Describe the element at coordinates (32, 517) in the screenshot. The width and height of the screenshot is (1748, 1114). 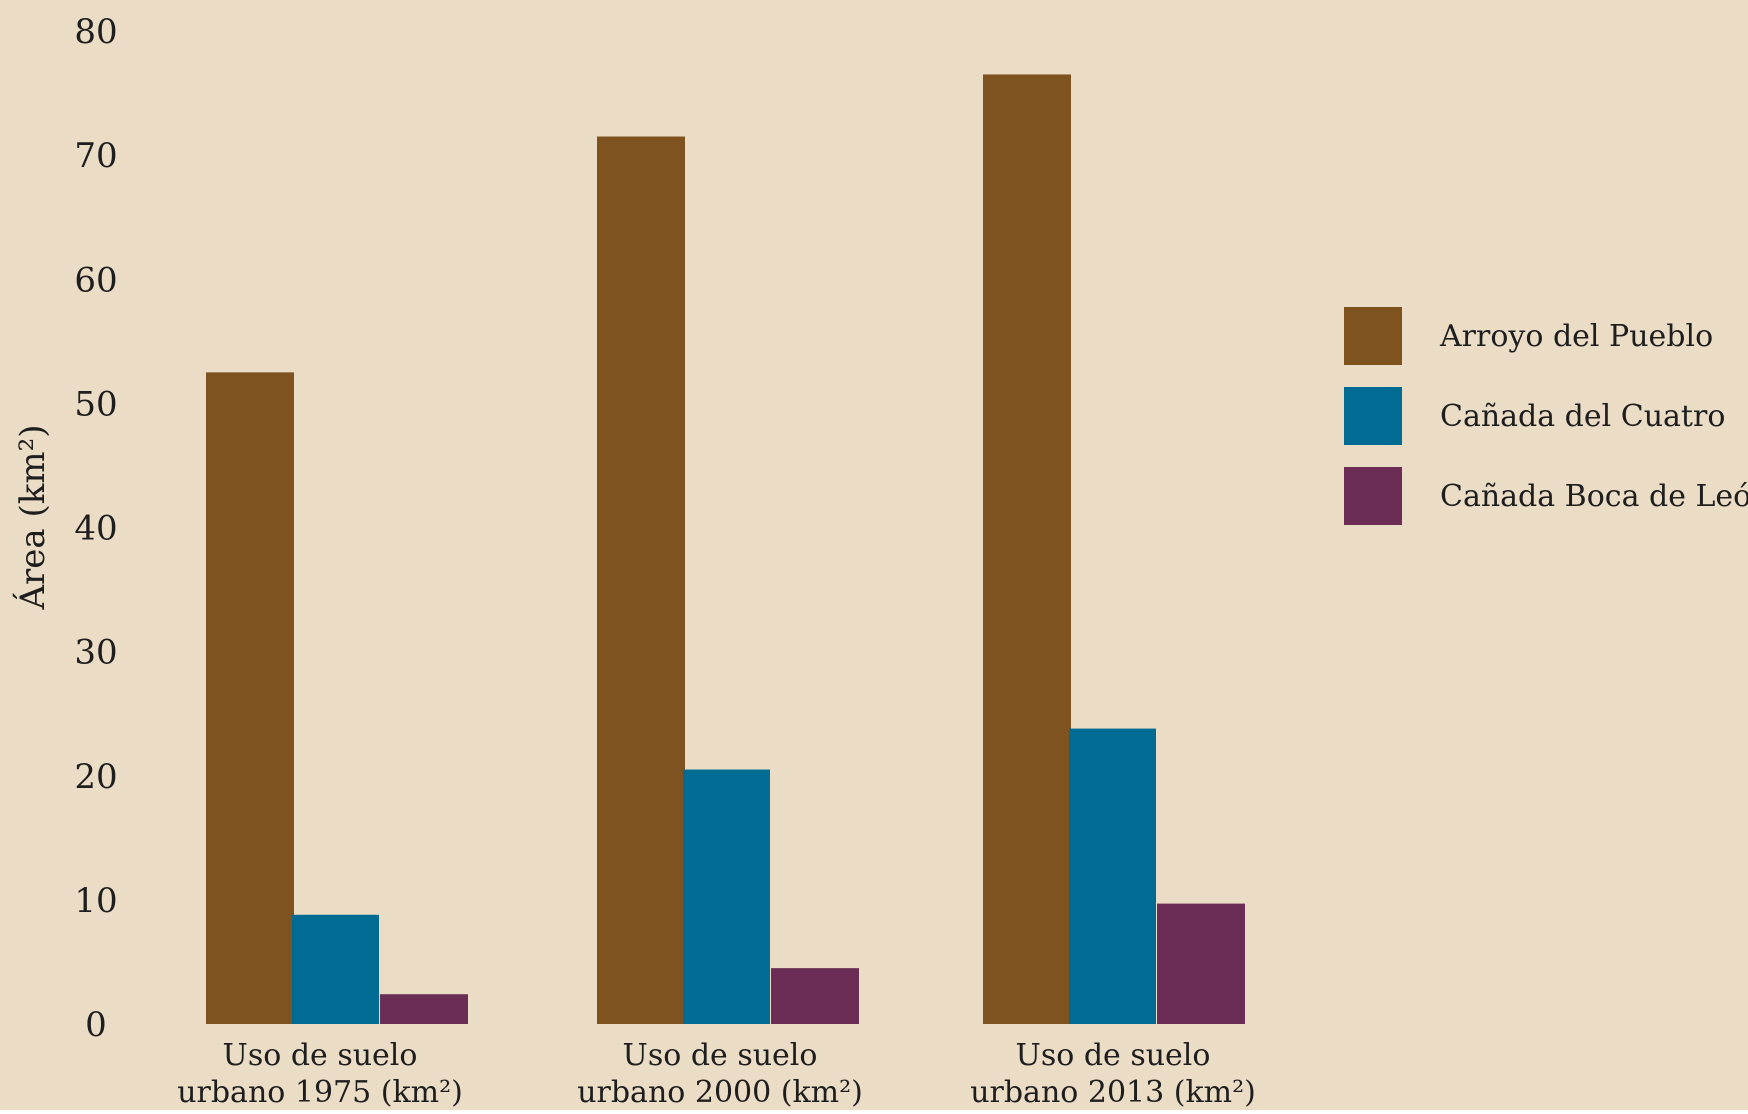
I see `y-axis-title: Área (km²)` at that location.